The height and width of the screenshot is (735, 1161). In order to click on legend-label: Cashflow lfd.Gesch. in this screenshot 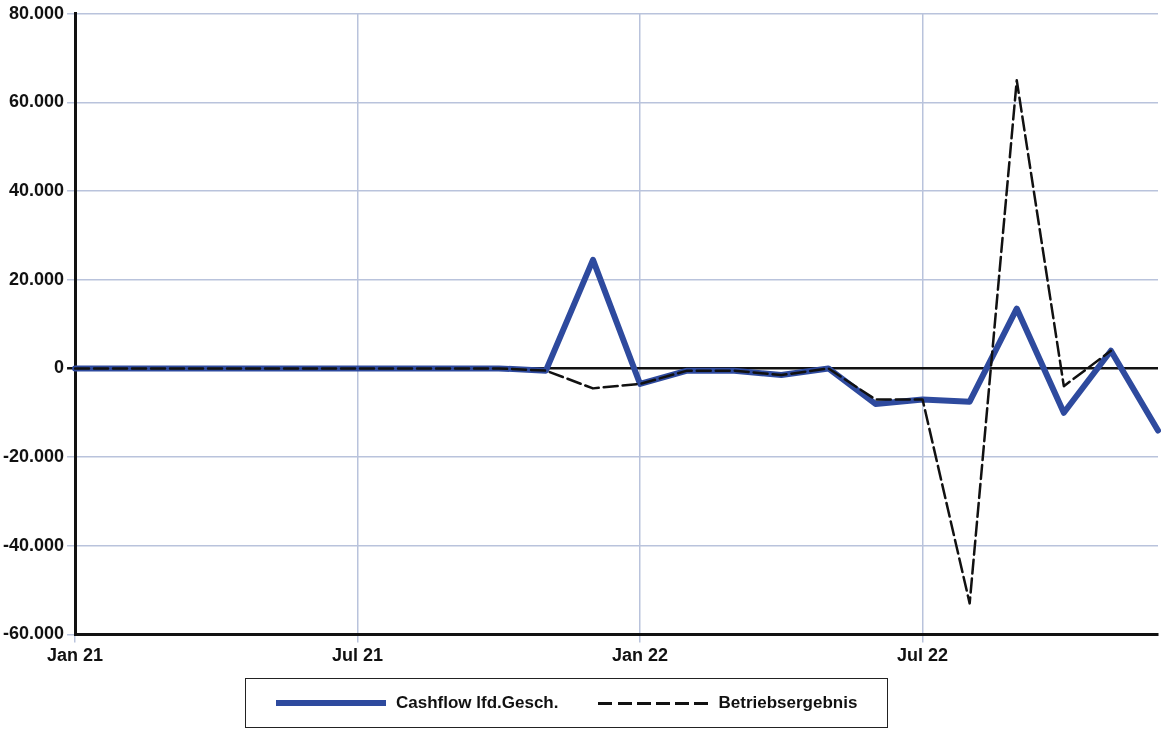, I will do `click(477, 703)`.